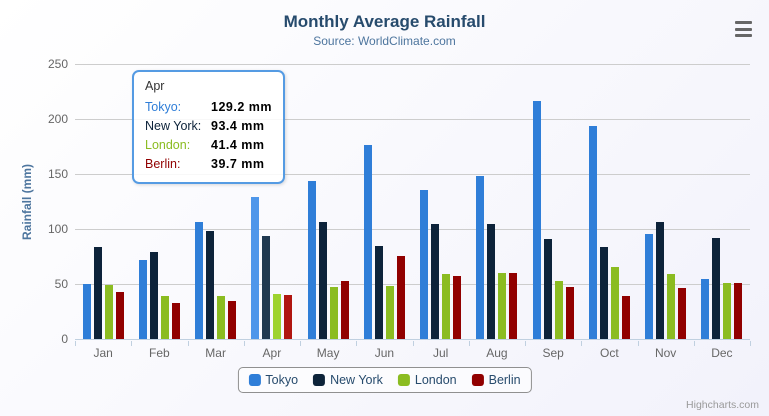 The height and width of the screenshot is (416, 769). I want to click on bar-berlin-jun, so click(400, 297).